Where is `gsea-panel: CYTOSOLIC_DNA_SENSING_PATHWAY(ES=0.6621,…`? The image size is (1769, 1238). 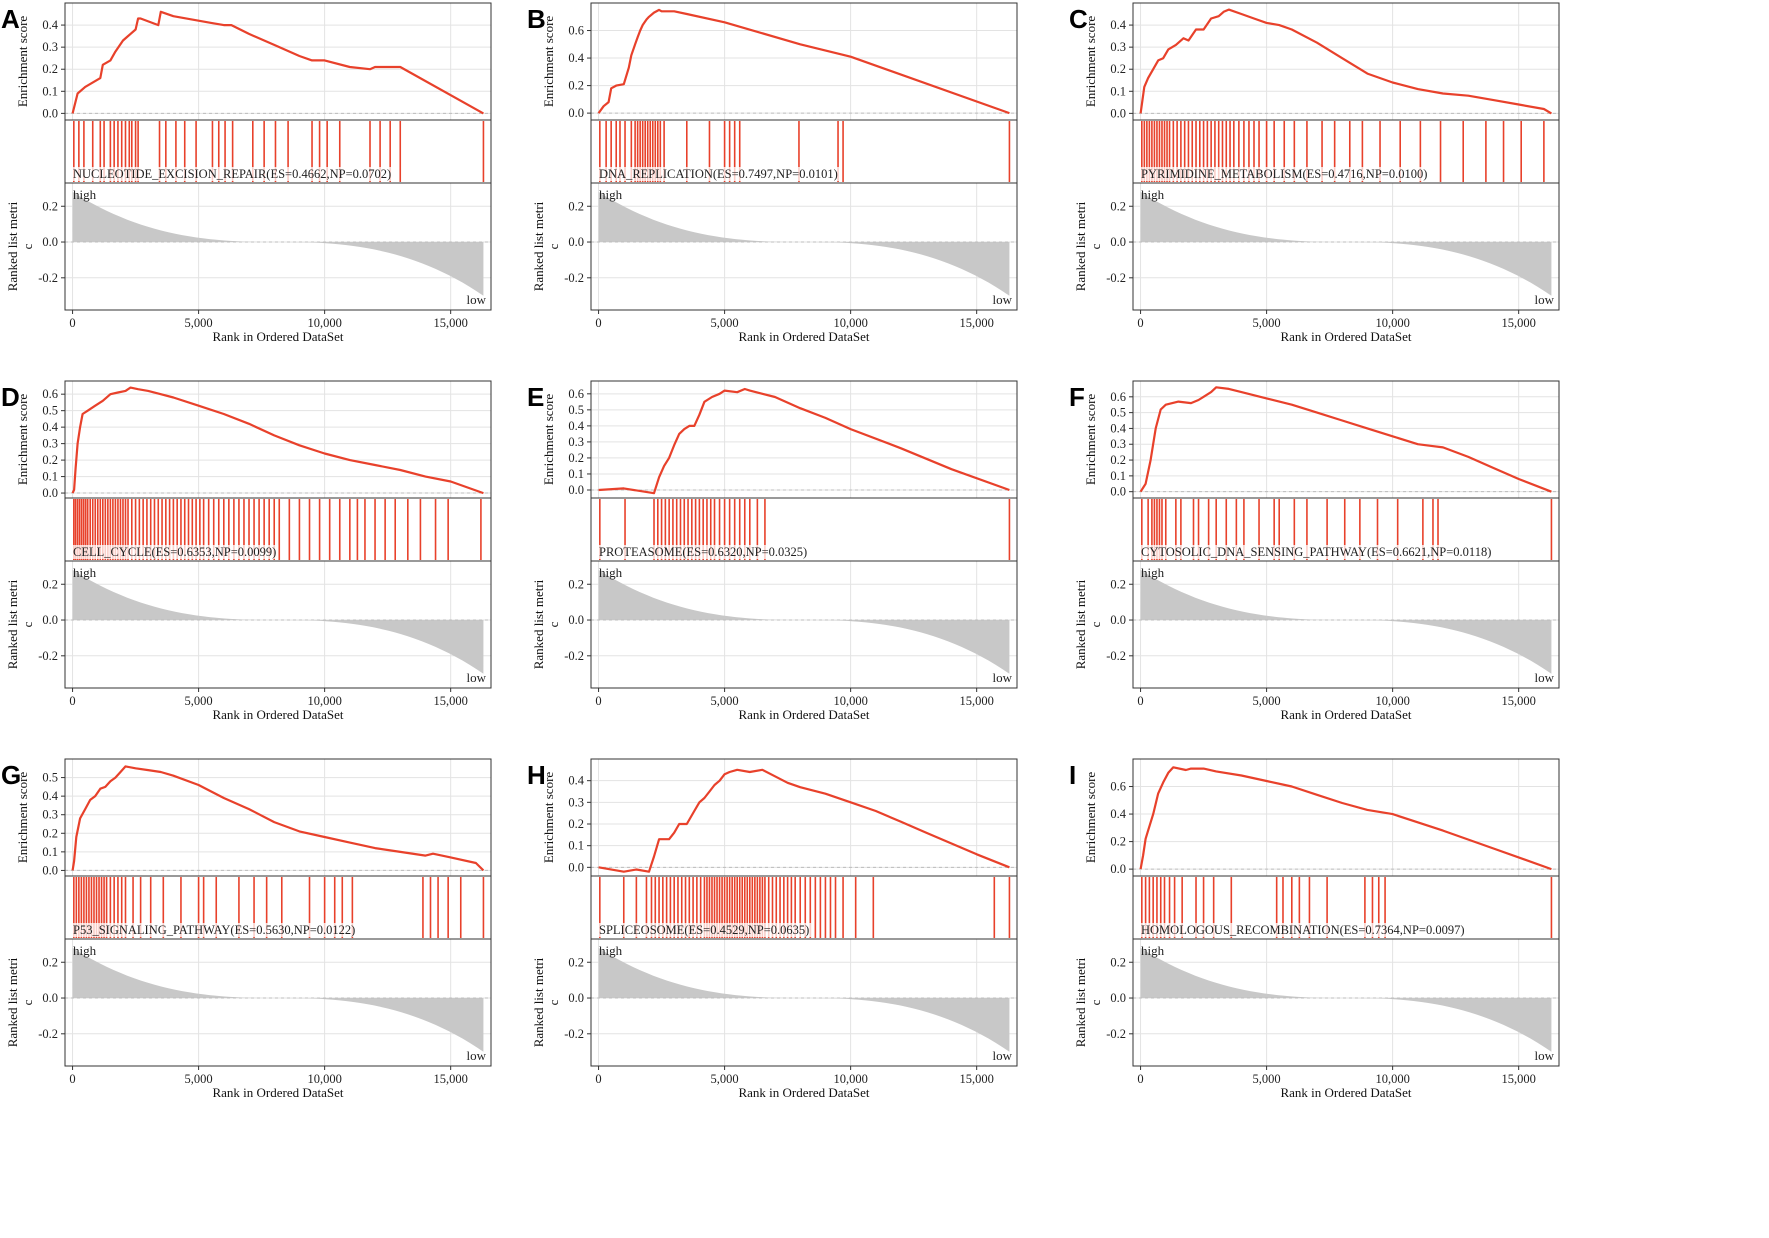
gsea-panel: CYTOSOLIC_DNA_SENSING_PATHWAY(ES=0.6621,… is located at coordinates (1316, 551).